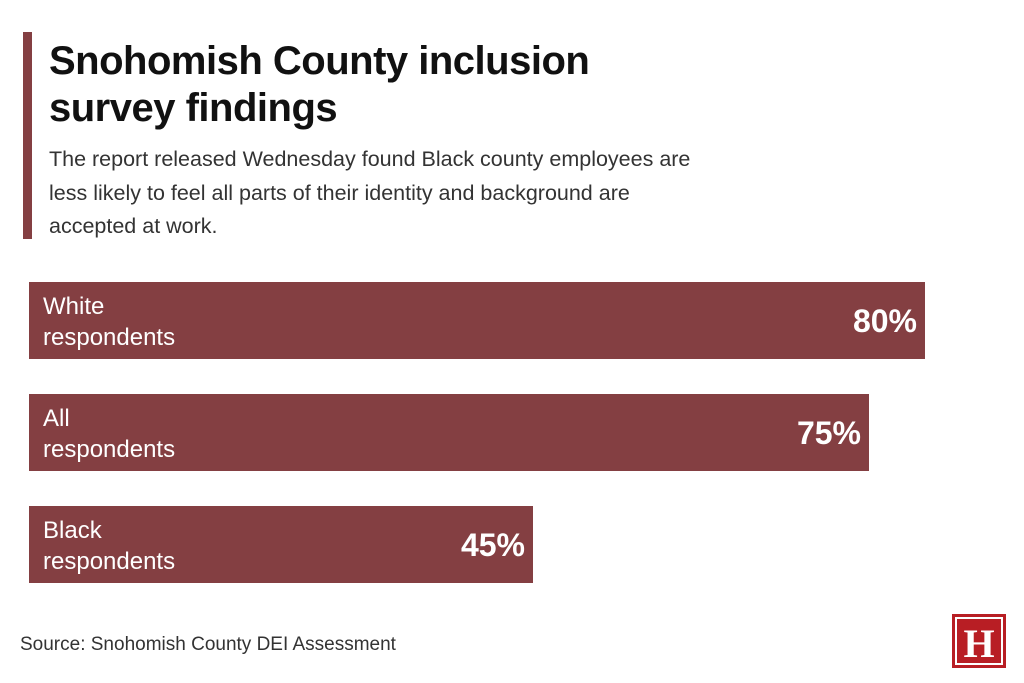 This screenshot has width=1024, height=683. Describe the element at coordinates (56, 418) in the screenshot. I see `bar-category-label: All` at that location.